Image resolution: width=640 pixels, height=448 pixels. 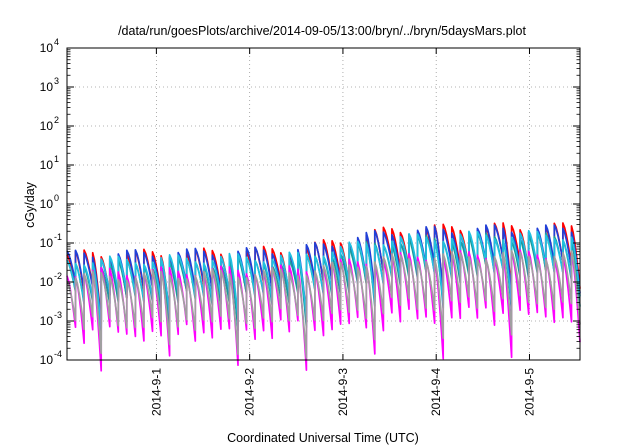 I want to click on y-tick-exponent: -2, so click(x=58, y=276).